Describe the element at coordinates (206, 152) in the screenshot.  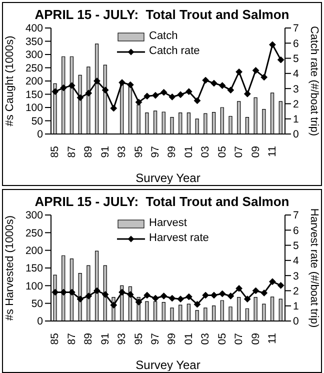
I see `x-tick-label: 03` at that location.